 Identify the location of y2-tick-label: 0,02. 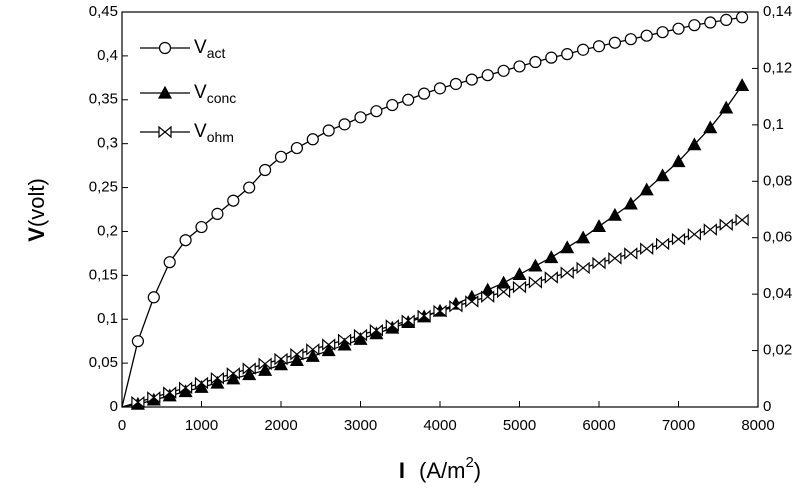
(777, 350).